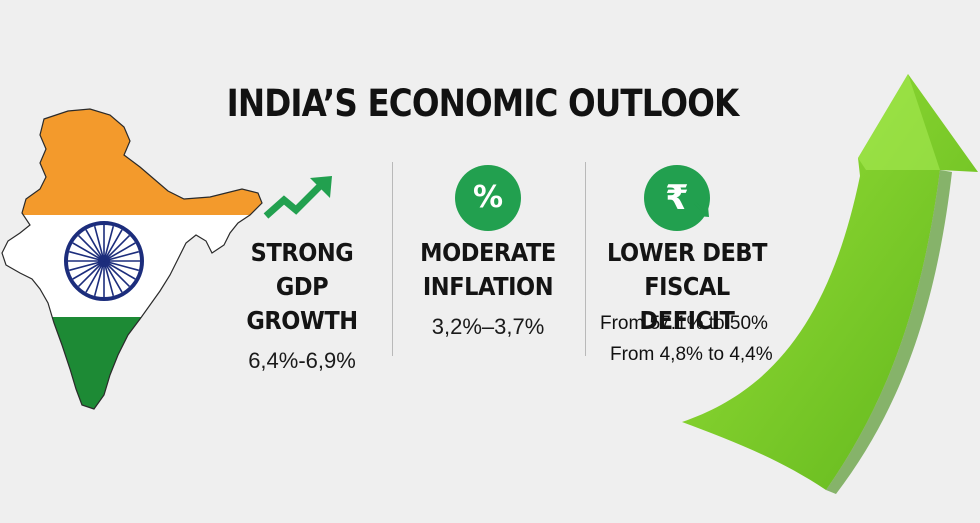 The image size is (980, 523). I want to click on down-arrow-icon, so click(701, 209).